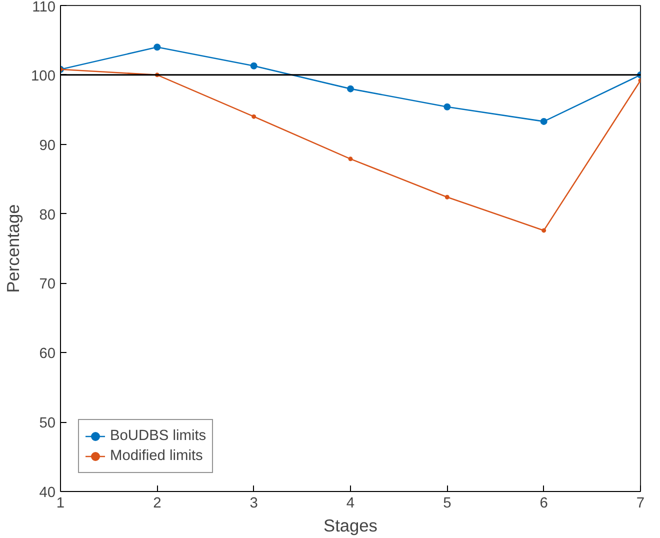 The height and width of the screenshot is (538, 660). What do you see at coordinates (47, 354) in the screenshot?
I see `y-tick-label: 60` at bounding box center [47, 354].